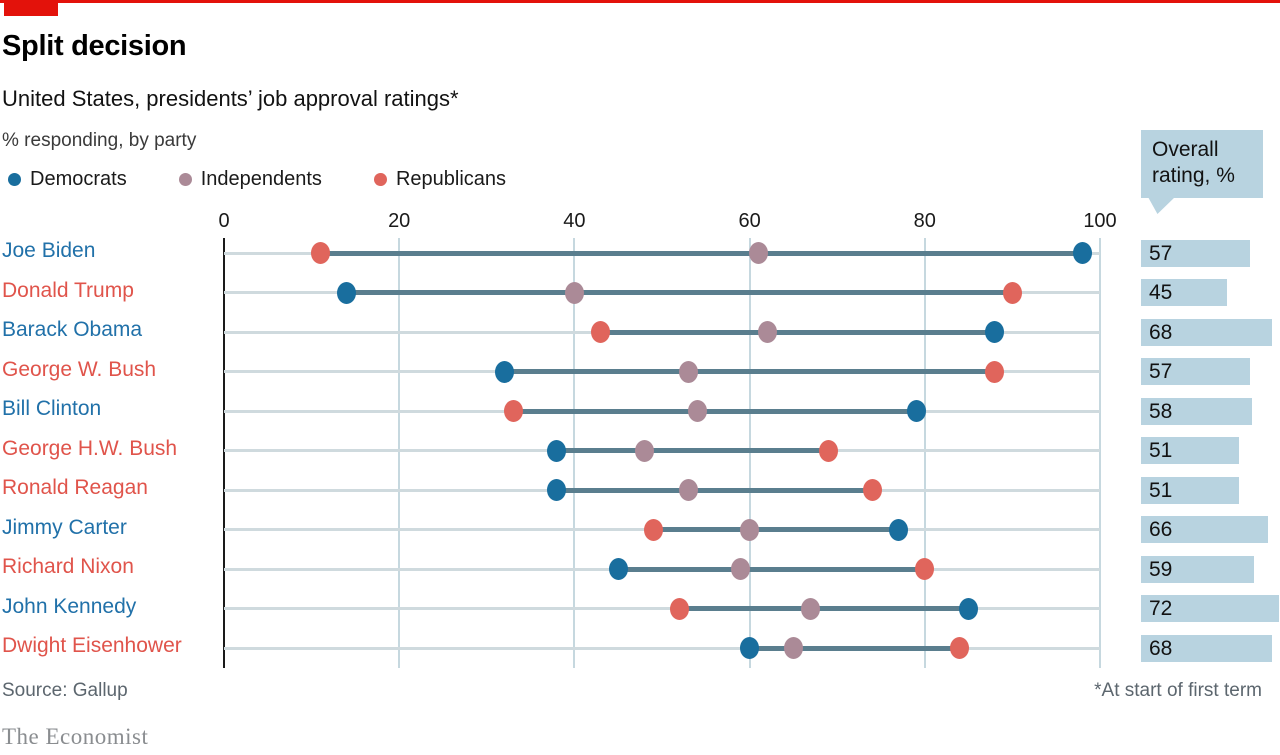 The width and height of the screenshot is (1280, 755). I want to click on row-baseline, so click(662, 648).